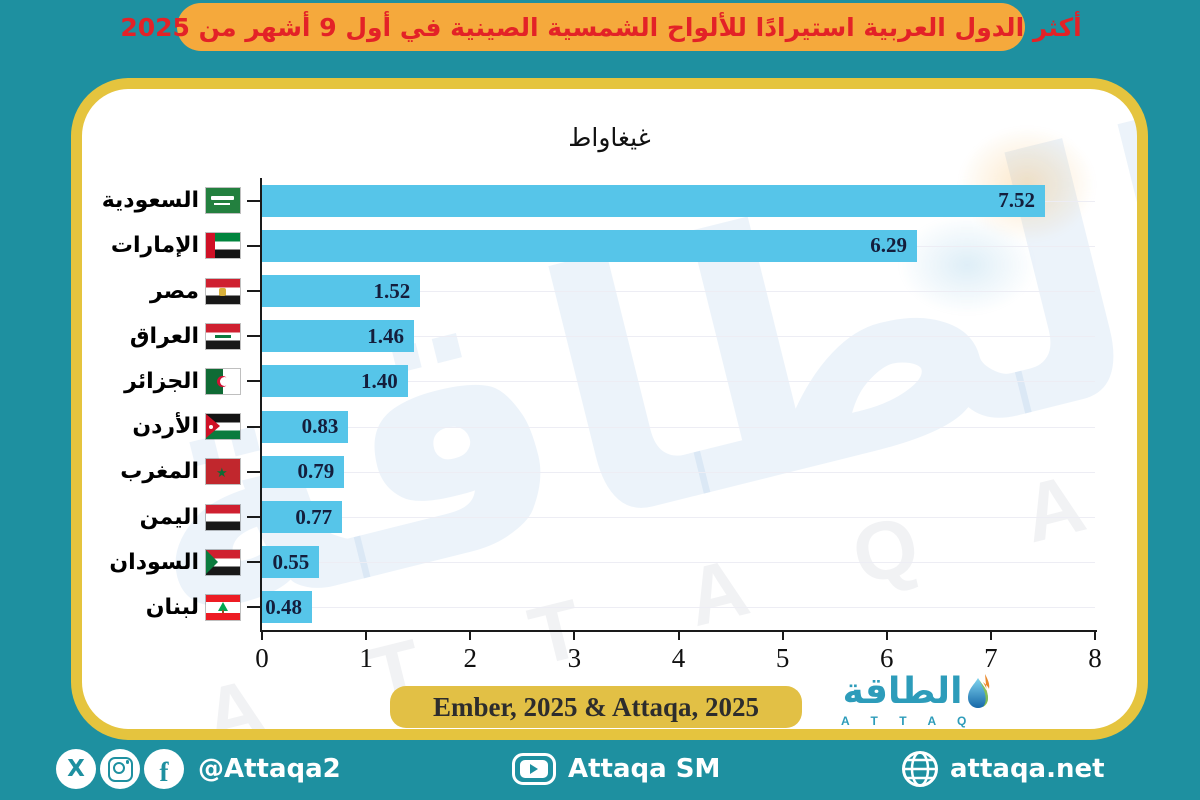  I want to click on bar-row: 7.52, so click(678, 200).